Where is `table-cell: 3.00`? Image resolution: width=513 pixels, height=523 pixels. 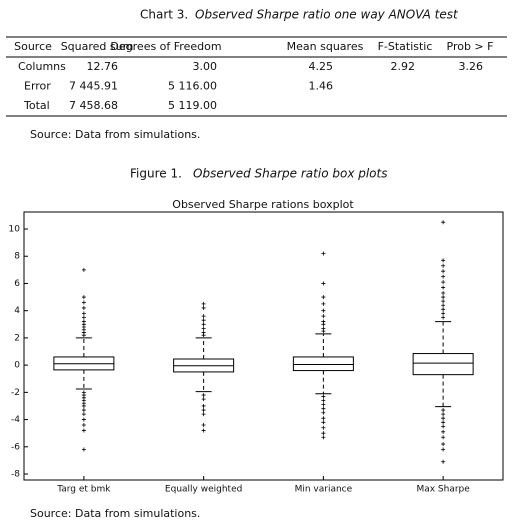 table-cell: 3.00 is located at coordinates (205, 66).